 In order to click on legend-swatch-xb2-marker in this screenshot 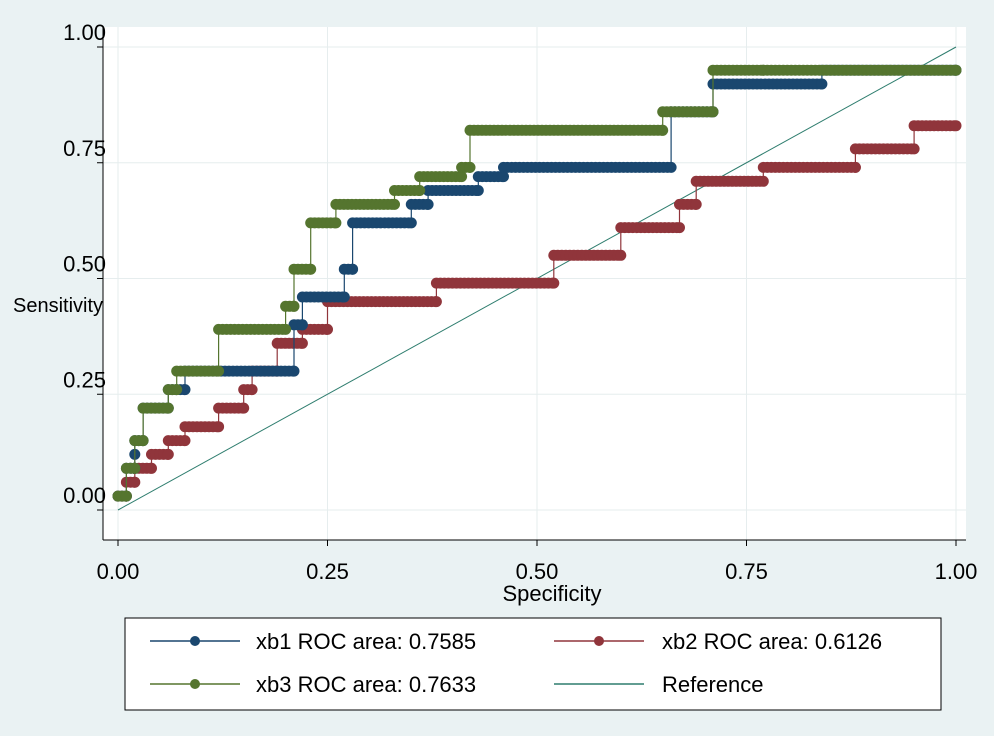, I will do `click(599, 641)`.